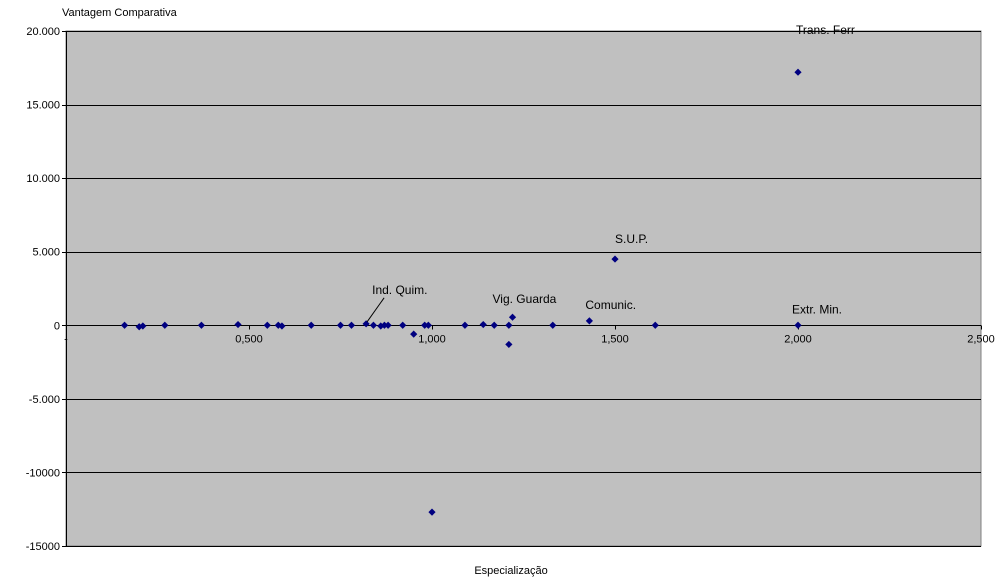 Image resolution: width=999 pixels, height=581 pixels. Describe the element at coordinates (399, 290) in the screenshot. I see `point-label-12: Ind. Quim.` at that location.